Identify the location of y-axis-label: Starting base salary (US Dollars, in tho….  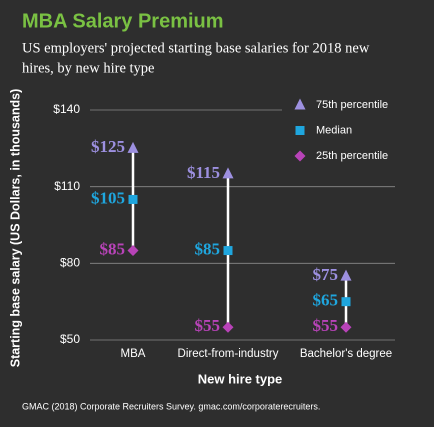
(15, 228).